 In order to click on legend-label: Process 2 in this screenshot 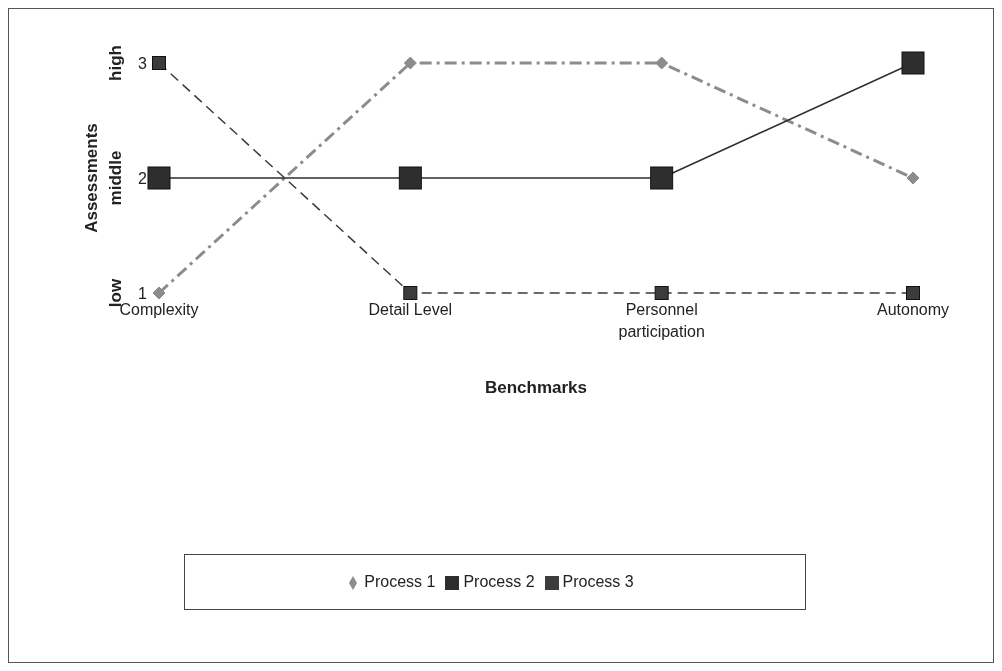, I will do `click(499, 581)`.